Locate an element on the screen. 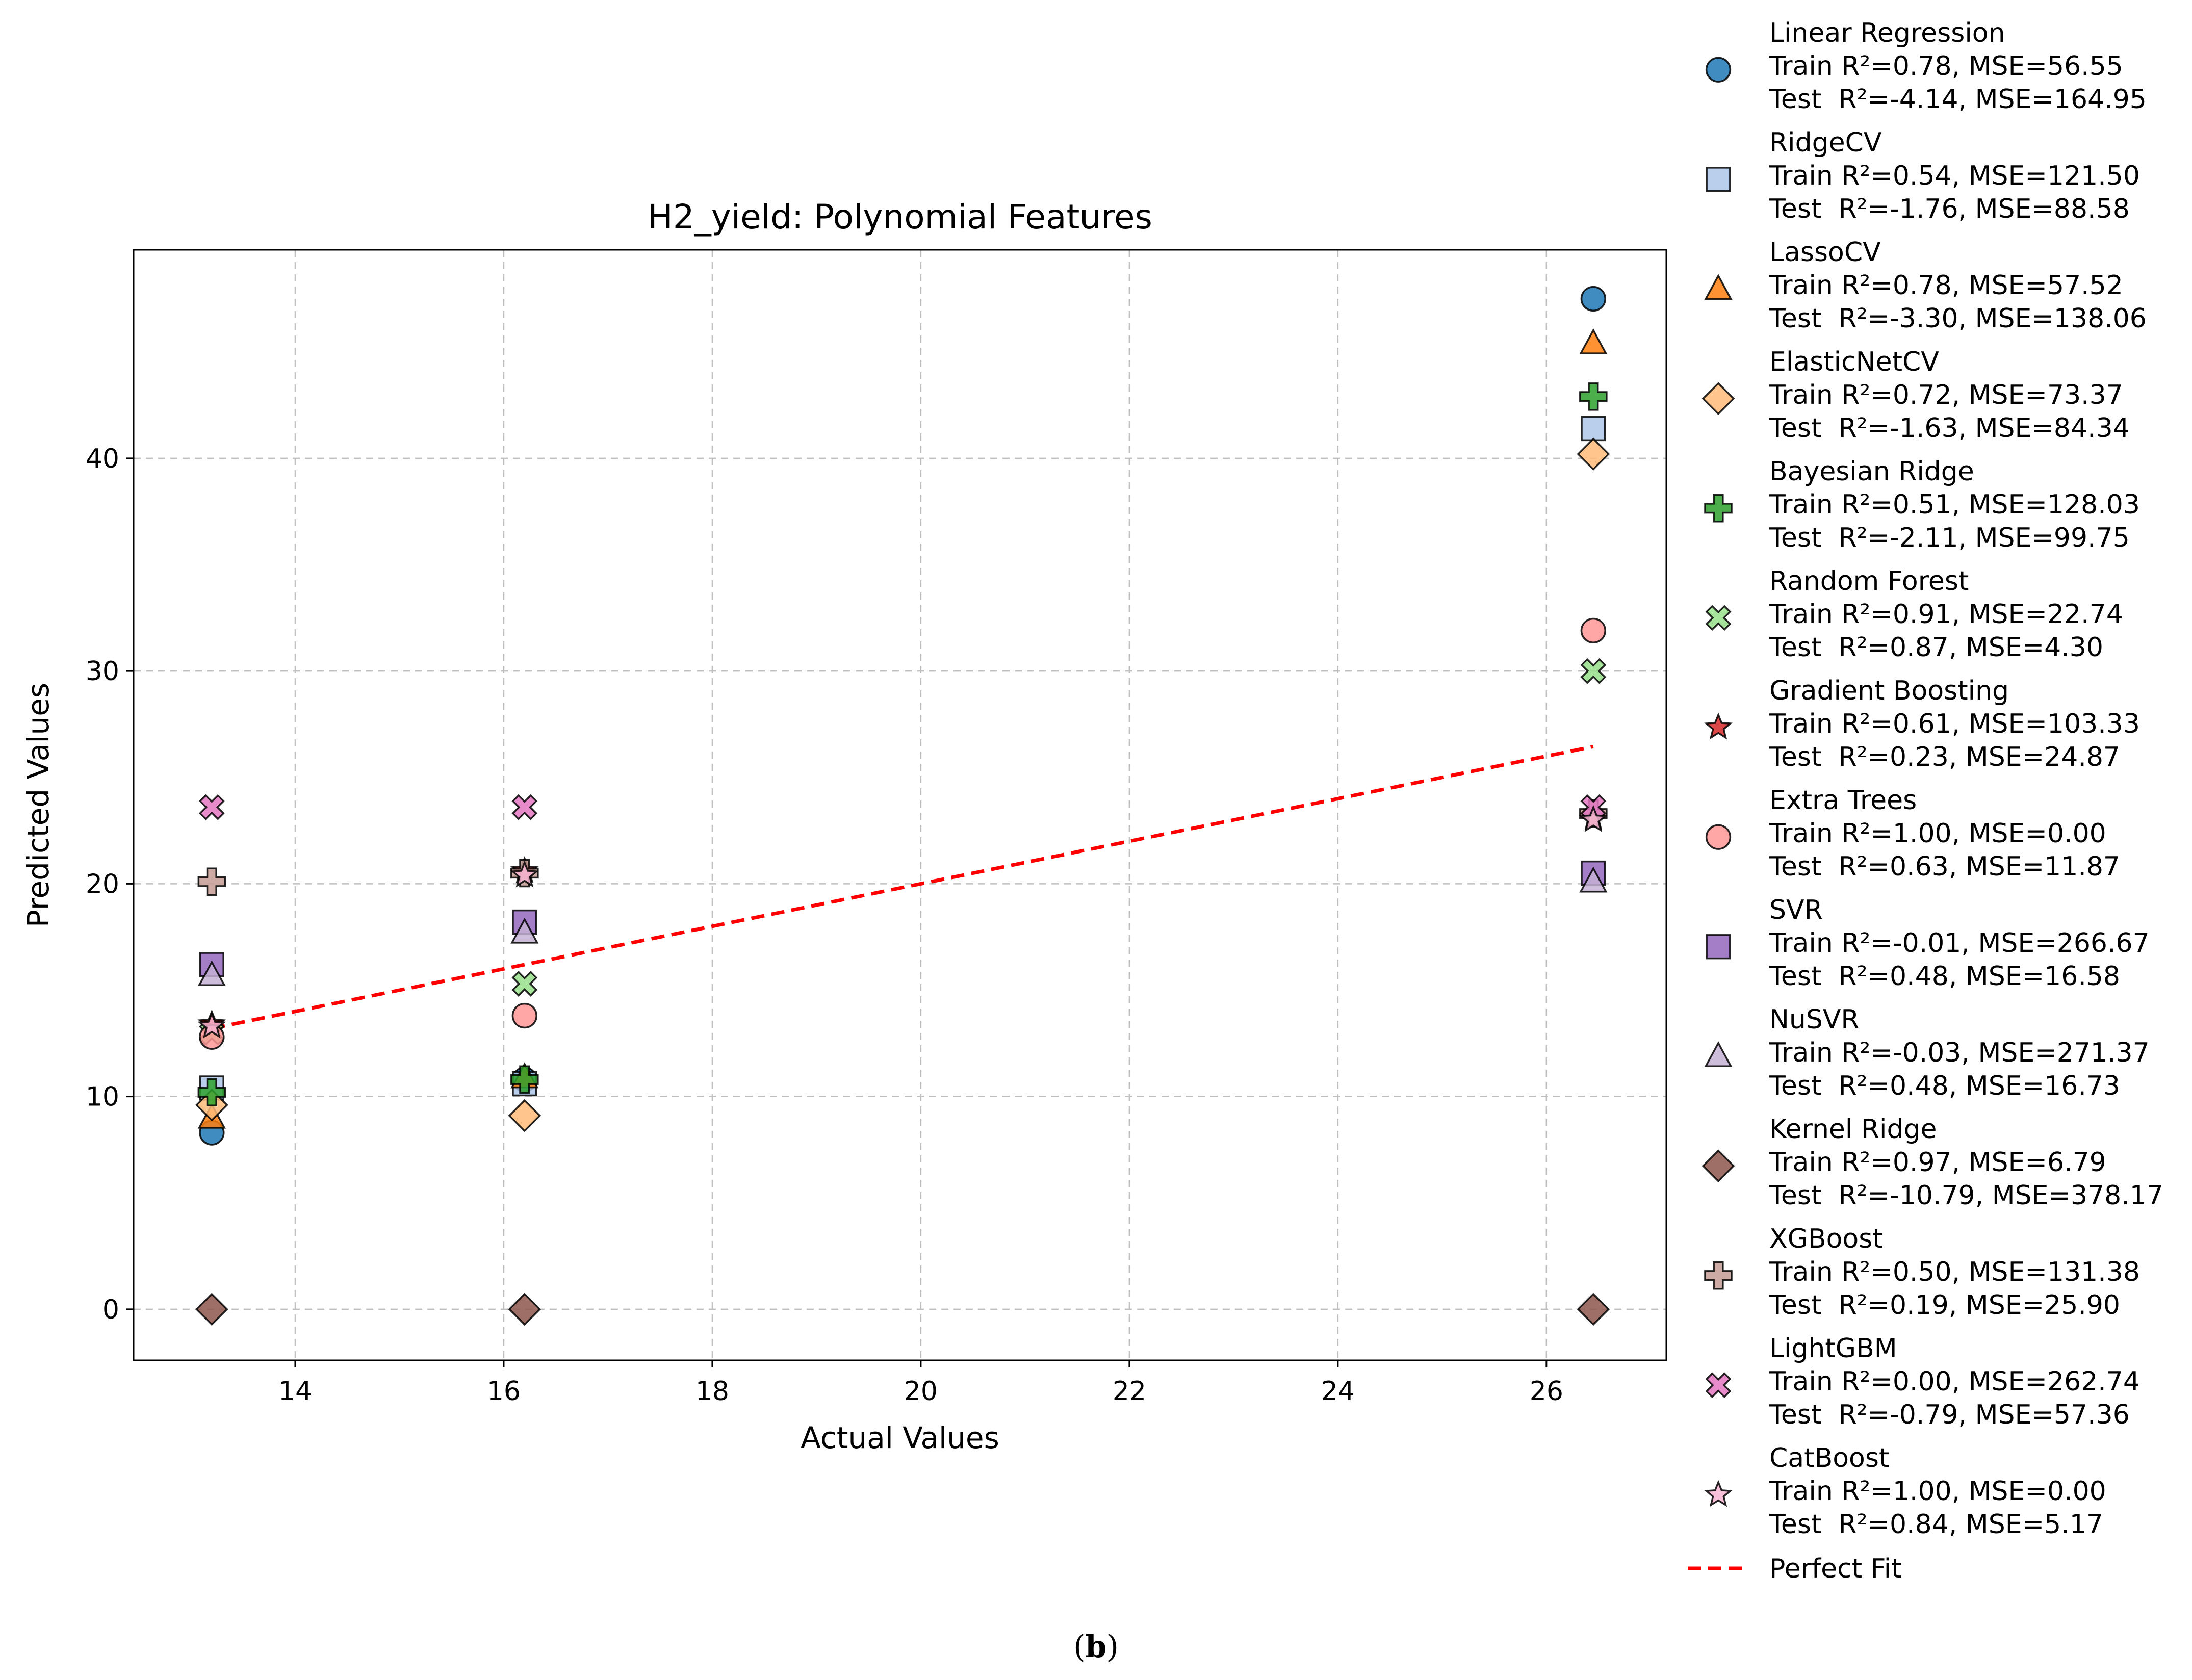 The width and height of the screenshot is (2192, 1680). legend-train-stats: Train R²=0.78, MSE=57.52 is located at coordinates (1946, 285).